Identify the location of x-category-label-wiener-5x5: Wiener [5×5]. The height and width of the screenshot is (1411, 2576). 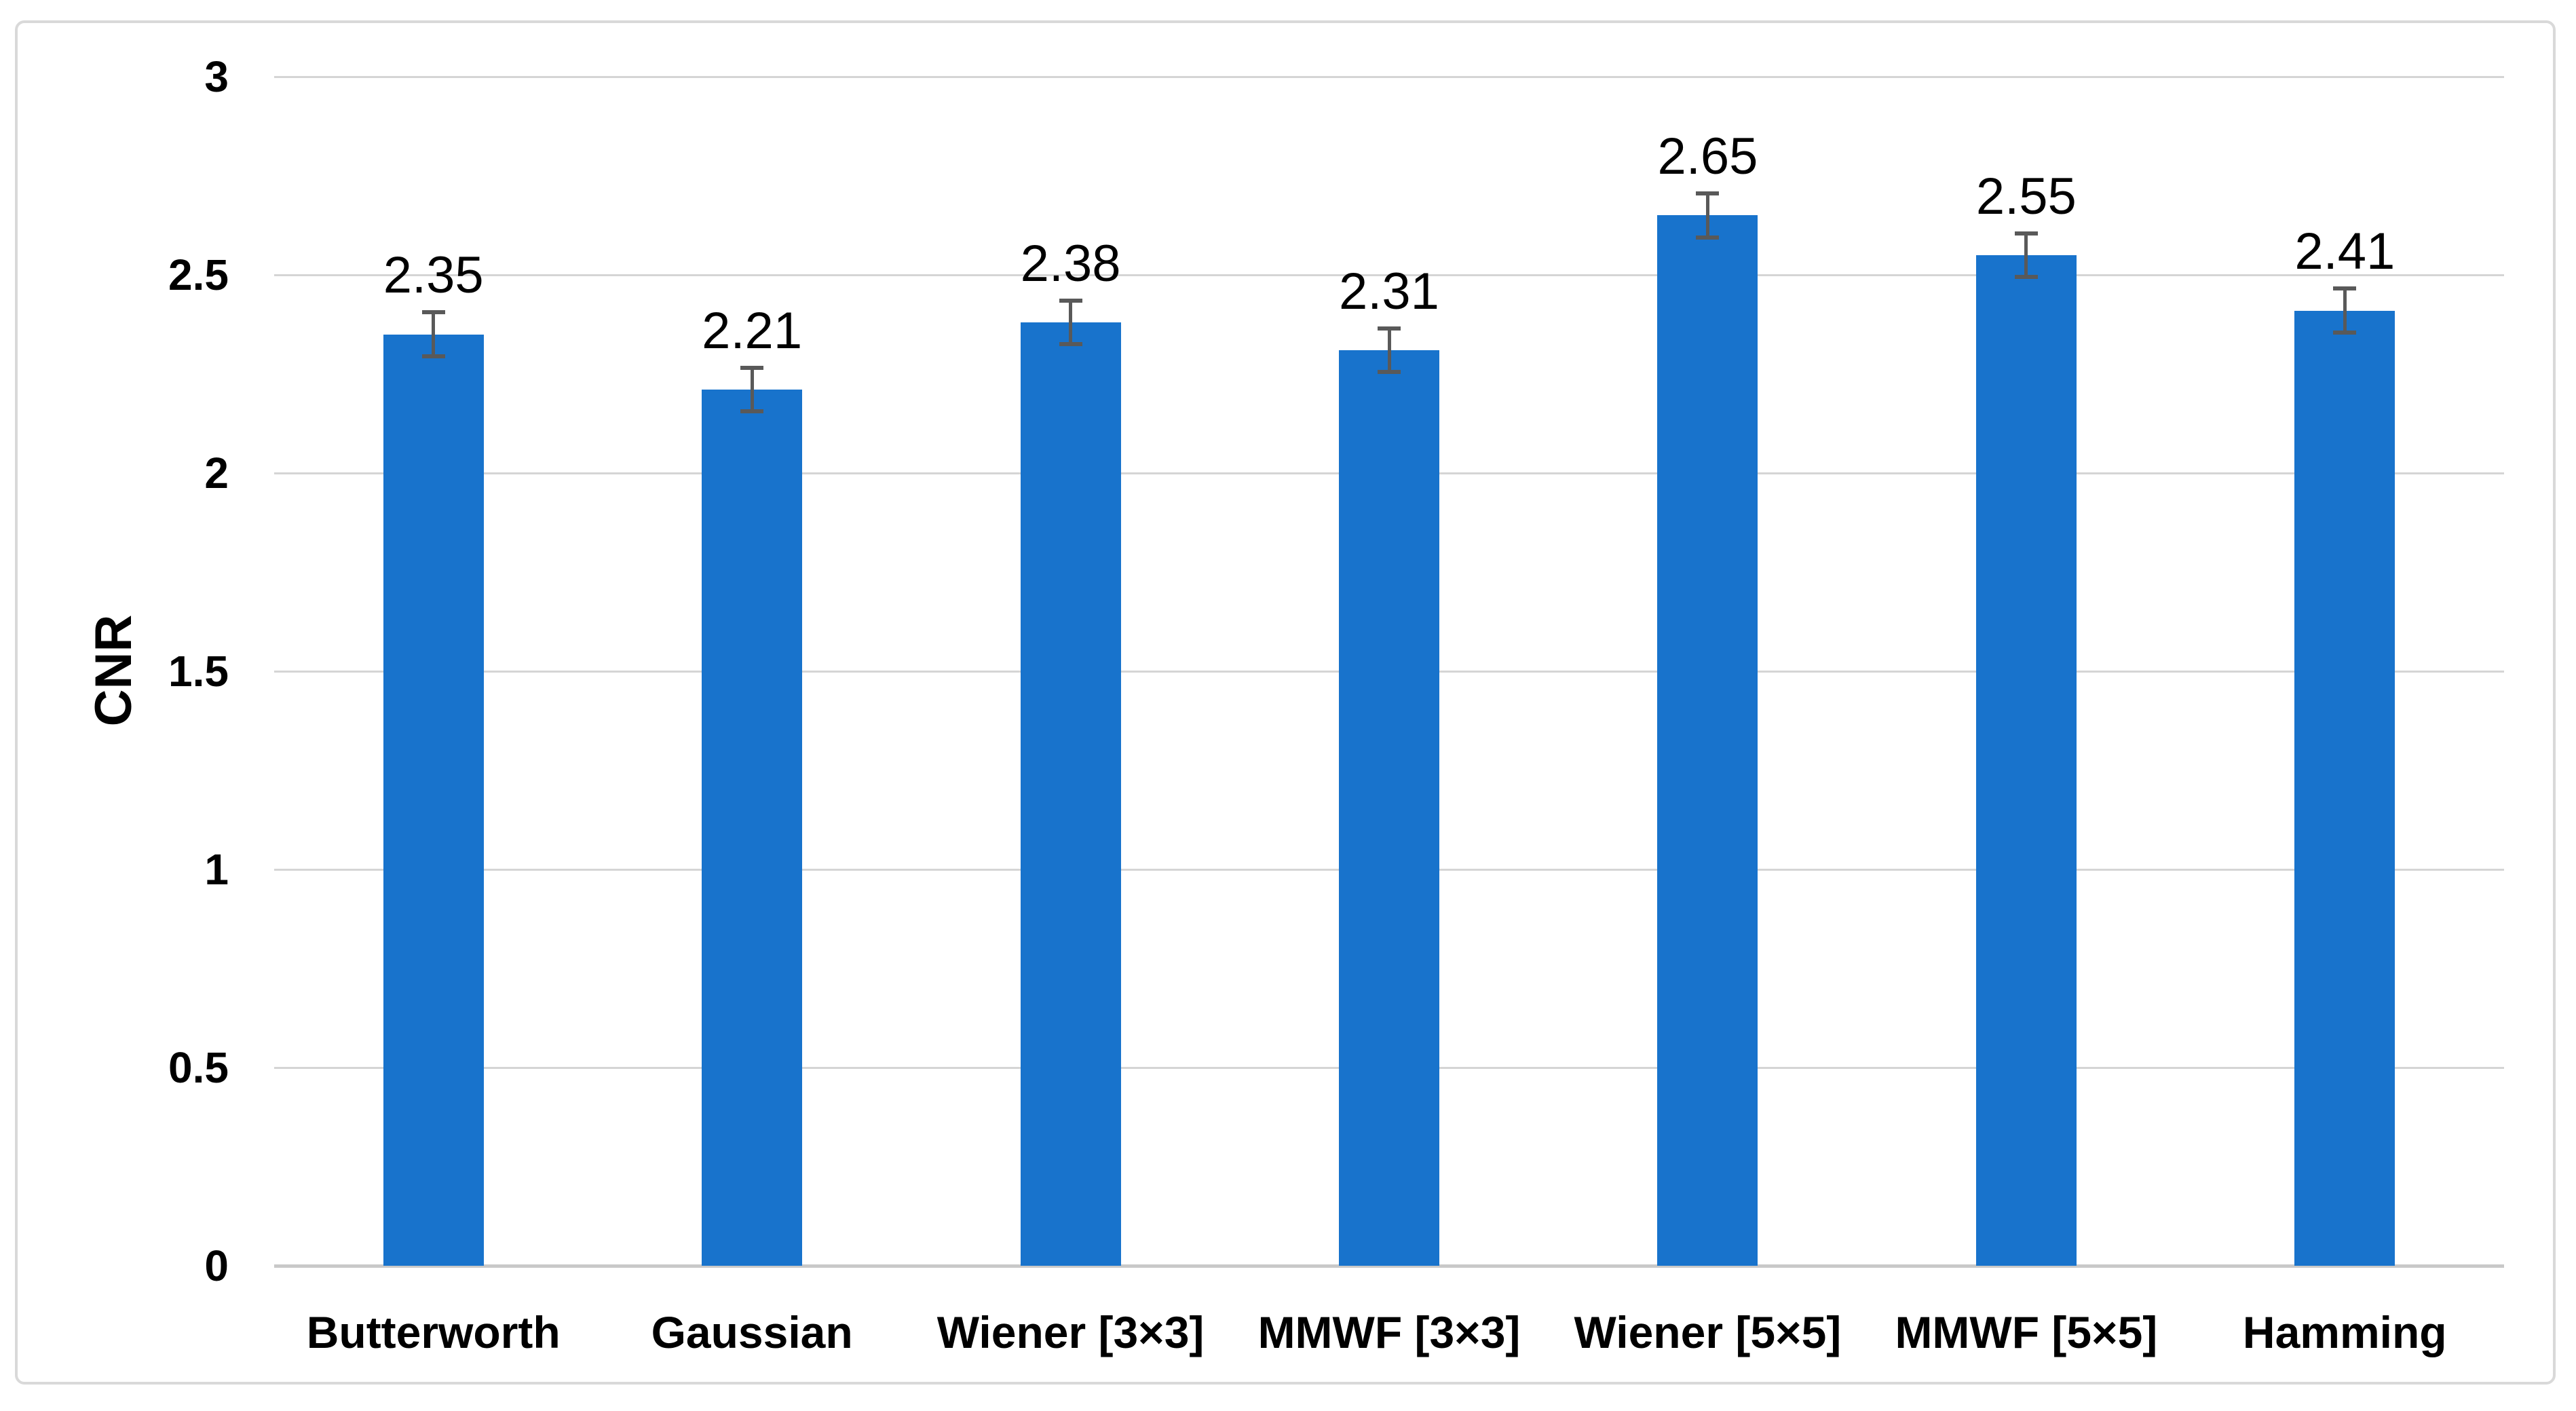
(1708, 1332).